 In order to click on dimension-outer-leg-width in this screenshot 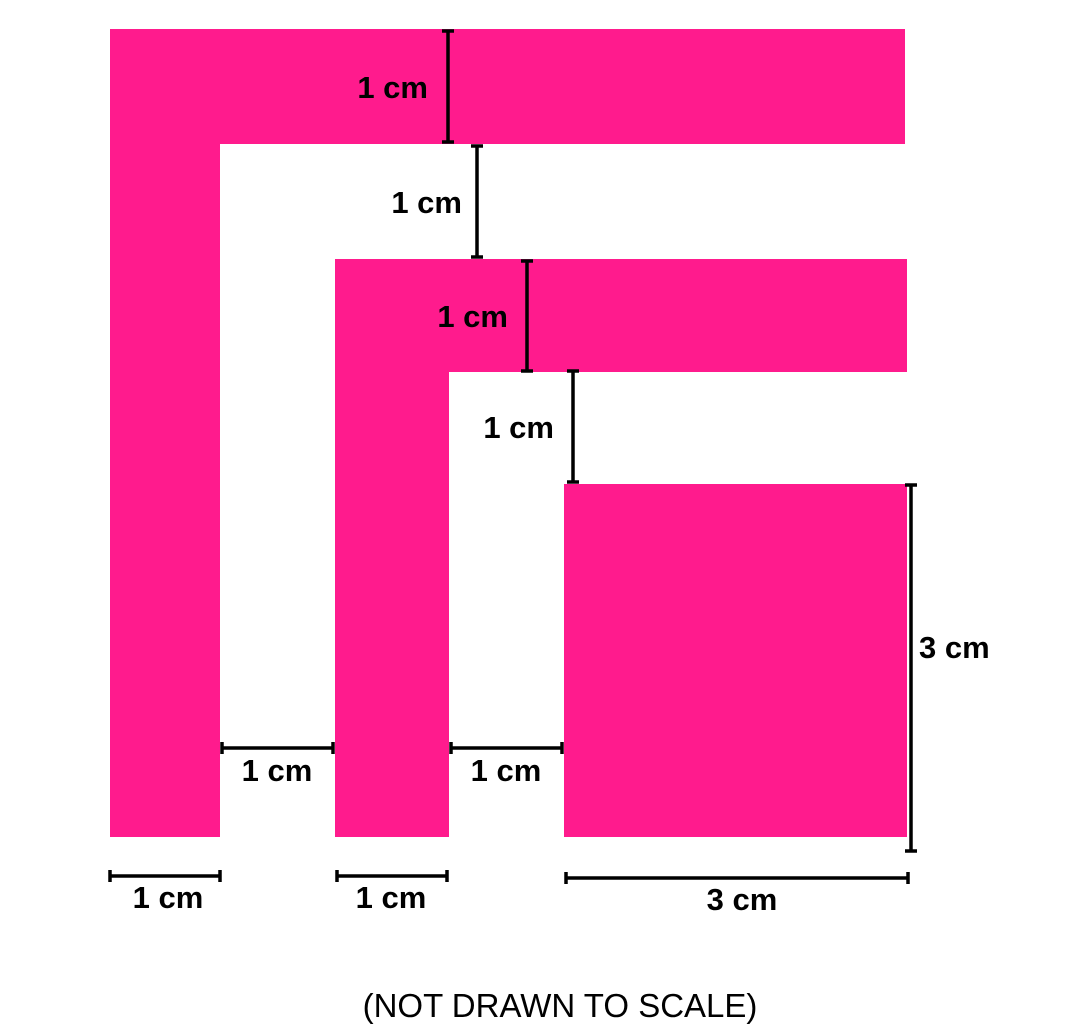, I will do `click(165, 876)`.